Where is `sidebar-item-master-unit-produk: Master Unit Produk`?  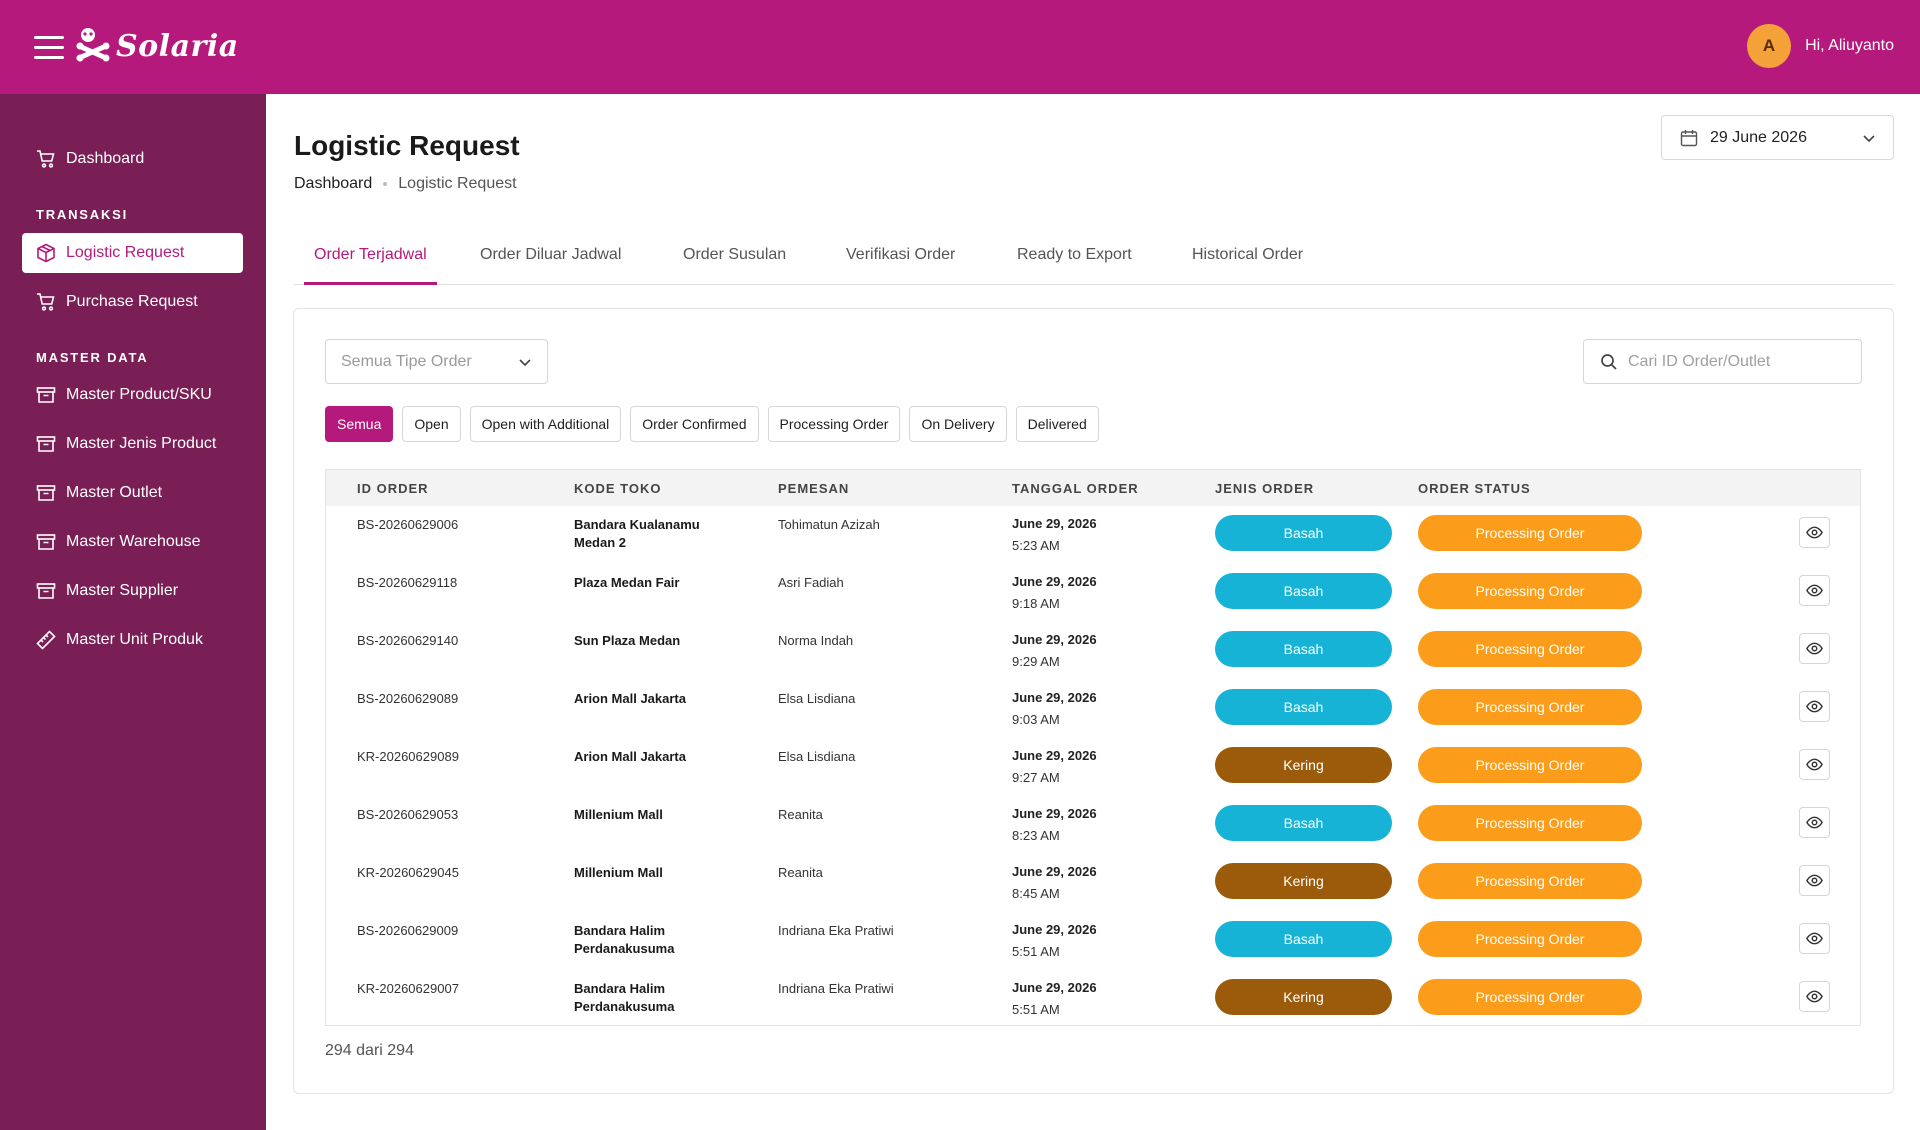
sidebar-item-master-unit-produk: Master Unit Produk is located at coordinates (132, 640).